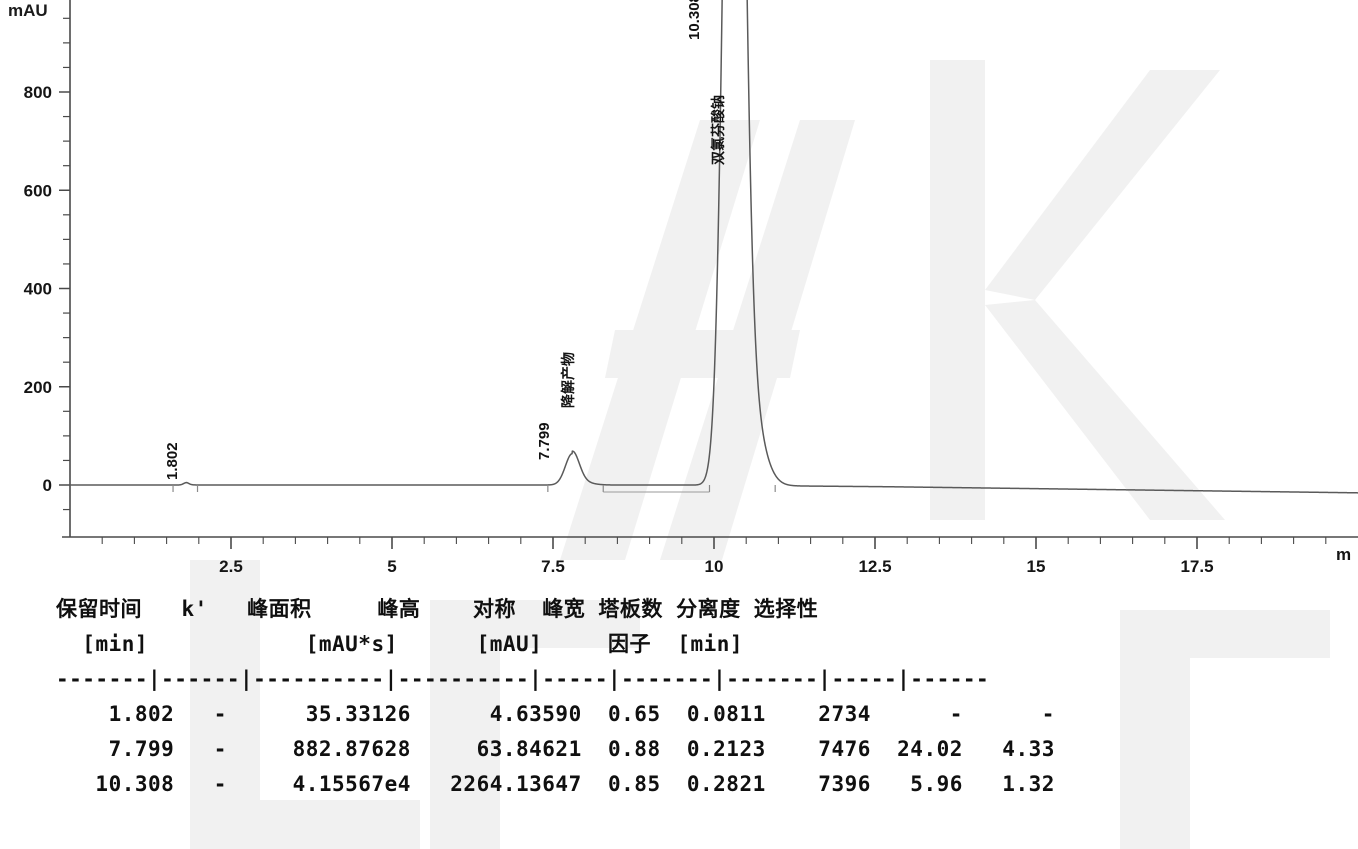  What do you see at coordinates (714, 566) in the screenshot?
I see `x-tick-label: 10` at bounding box center [714, 566].